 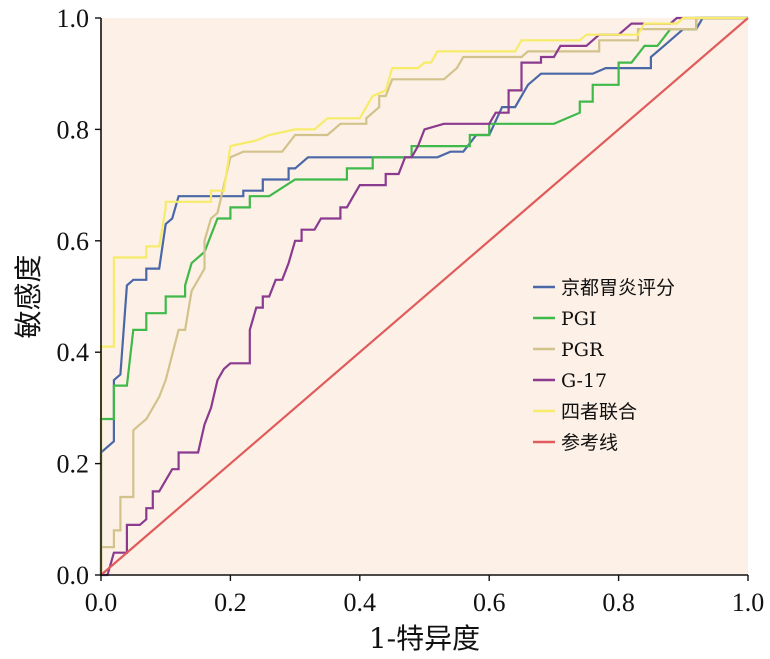 I want to click on legend-label: PGⅠ, so click(x=578, y=319).